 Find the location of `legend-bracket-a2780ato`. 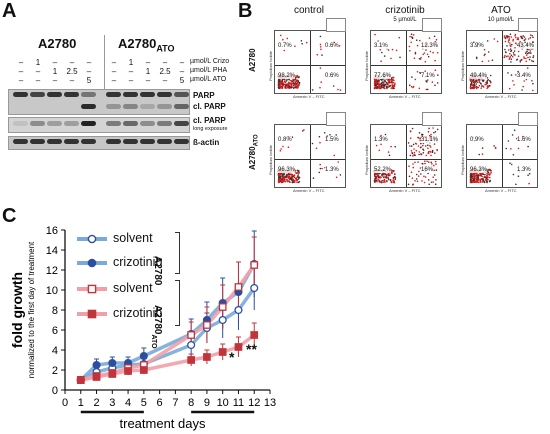

legend-bracket-a2780ato is located at coordinates (177, 303).